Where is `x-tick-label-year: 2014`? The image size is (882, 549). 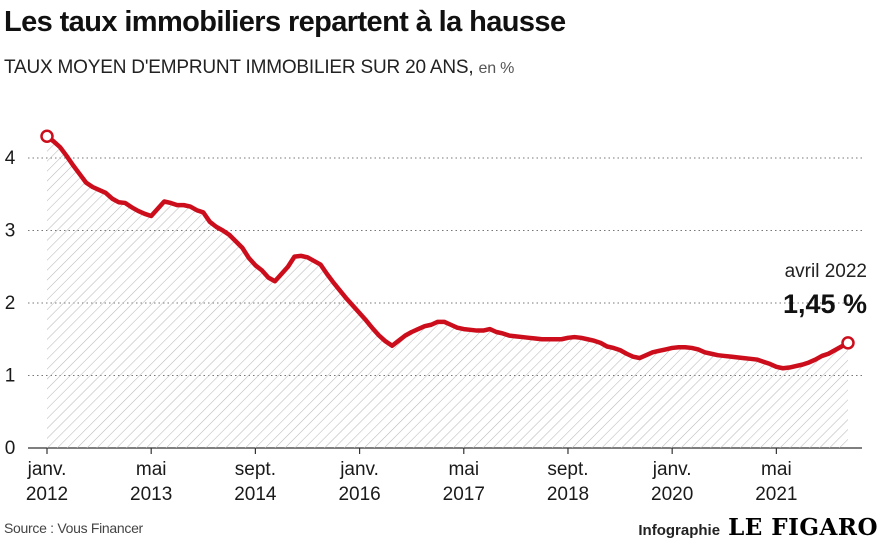
x-tick-label-year: 2014 is located at coordinates (255, 494).